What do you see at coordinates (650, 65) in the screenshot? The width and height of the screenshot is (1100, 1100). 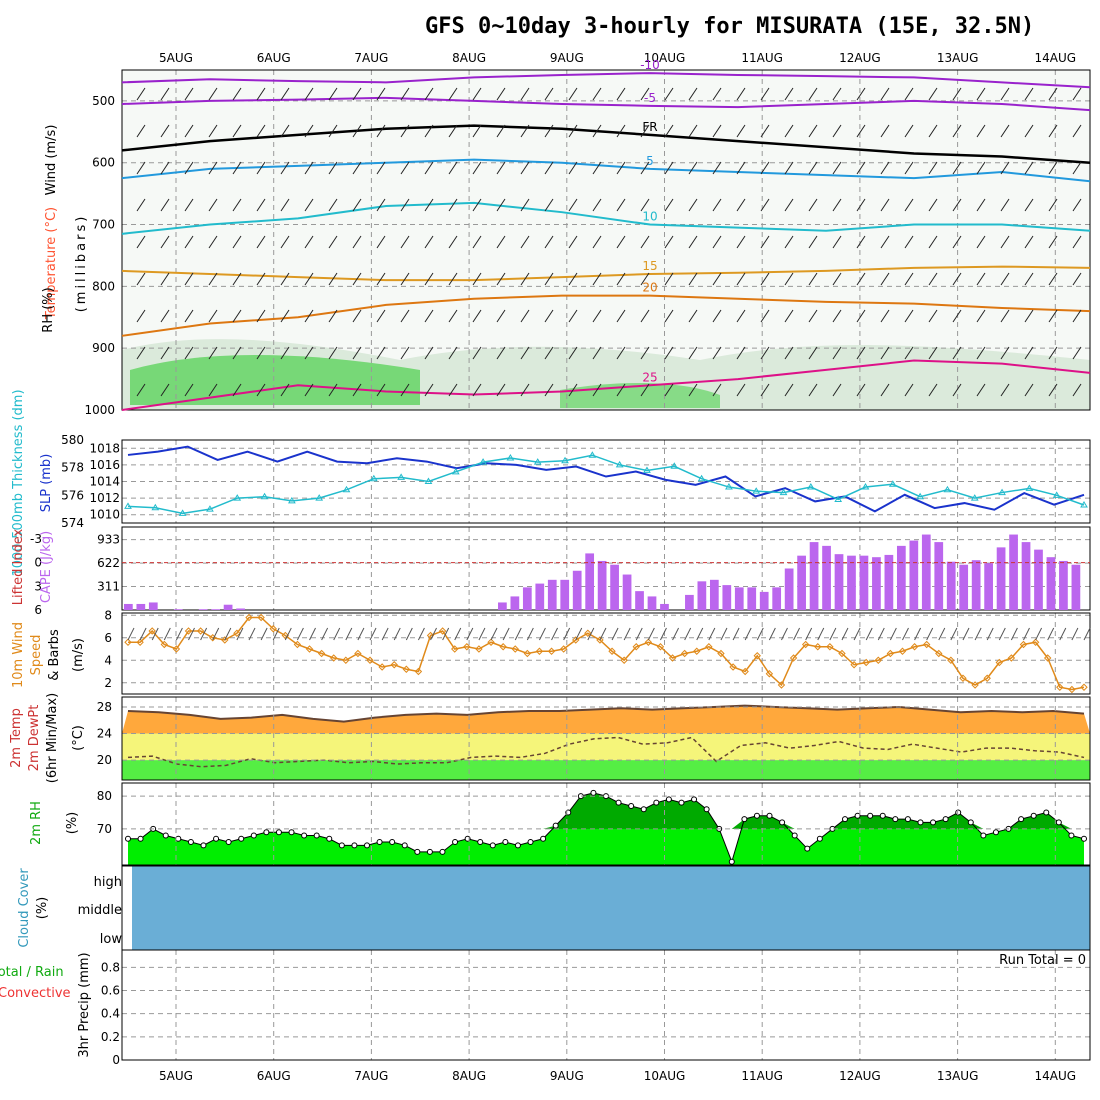 I see `isotherm-label: -10` at bounding box center [650, 65].